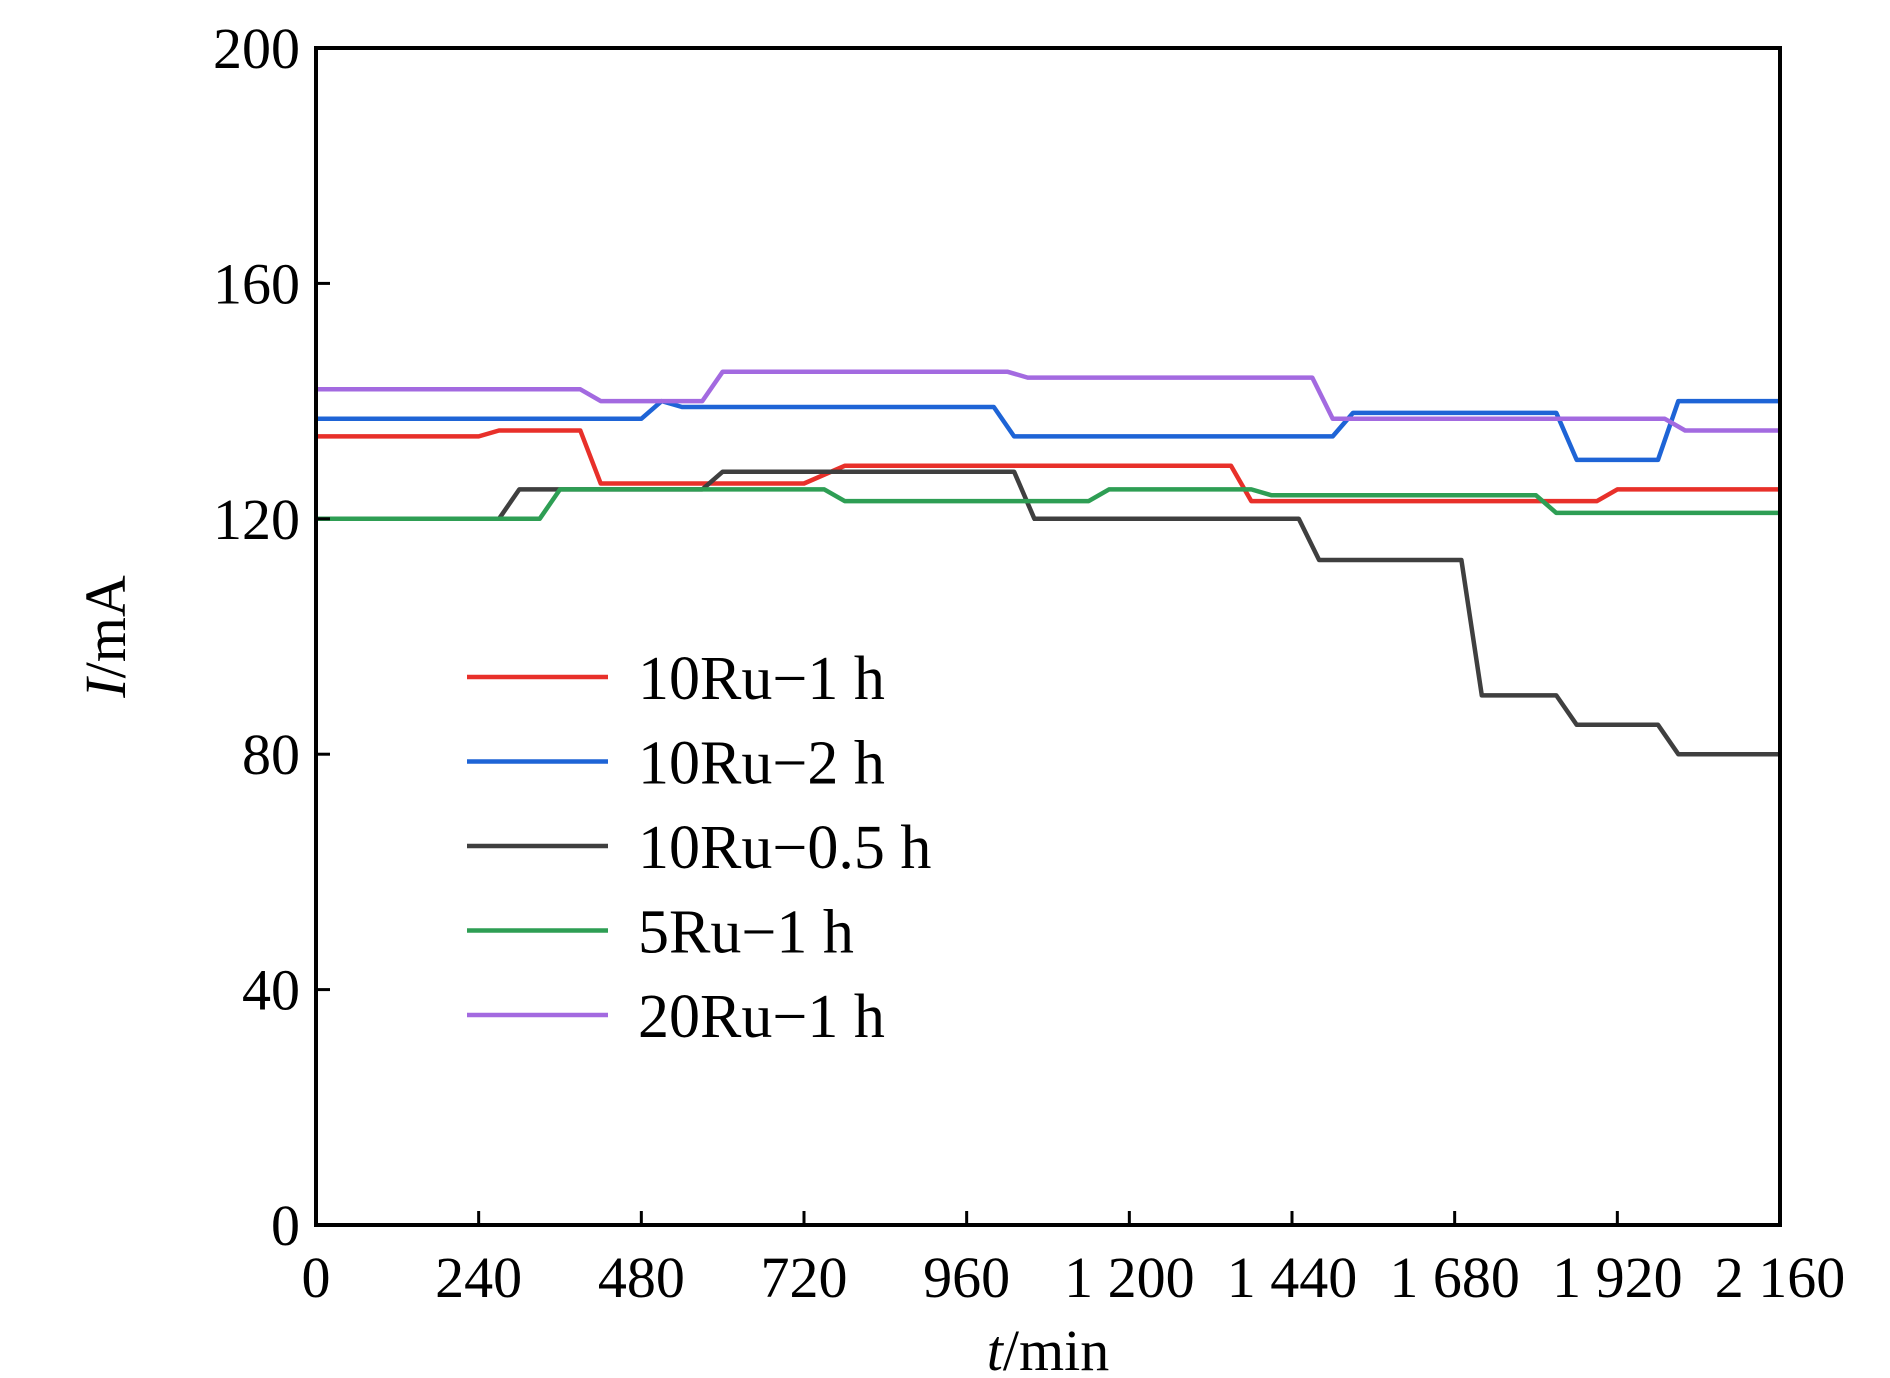  I want to click on x-tick-label: 1 440, so click(1292, 1277).